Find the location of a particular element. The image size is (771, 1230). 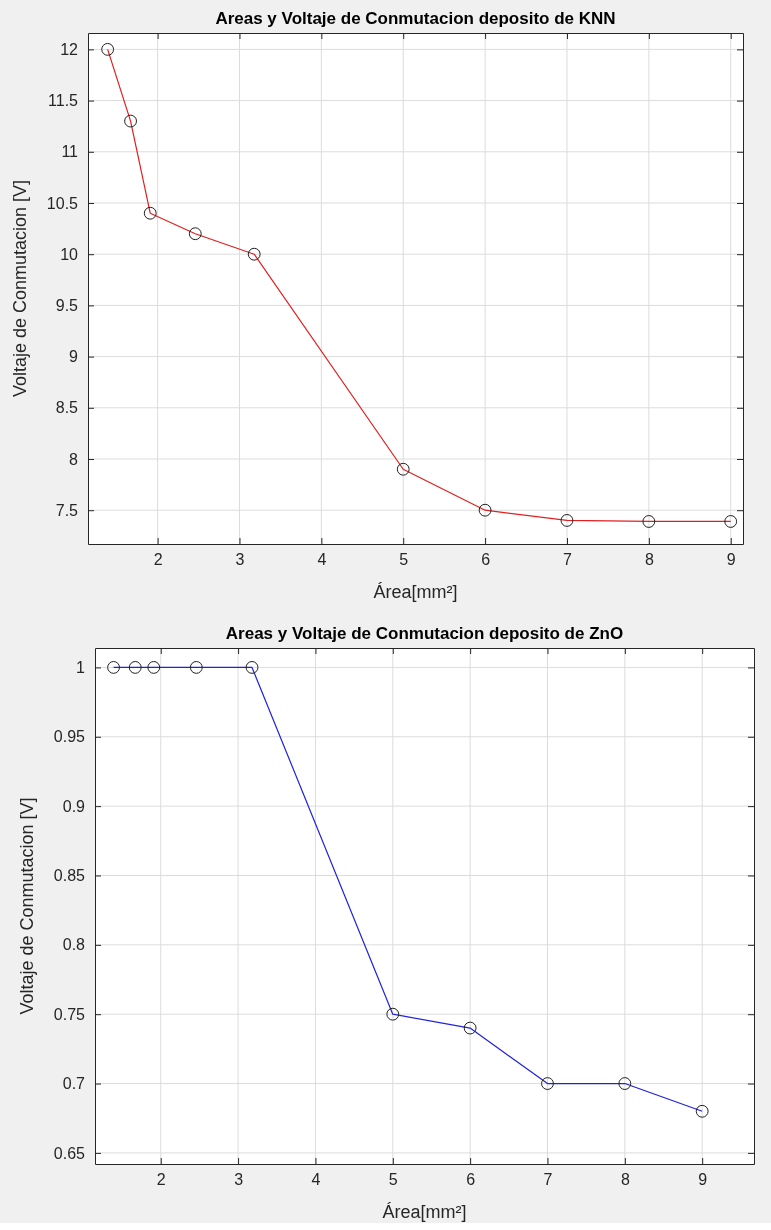

chart-title: Areas y Voltaje de Conmutacion deposito de ZnO is located at coordinates (424, 633).